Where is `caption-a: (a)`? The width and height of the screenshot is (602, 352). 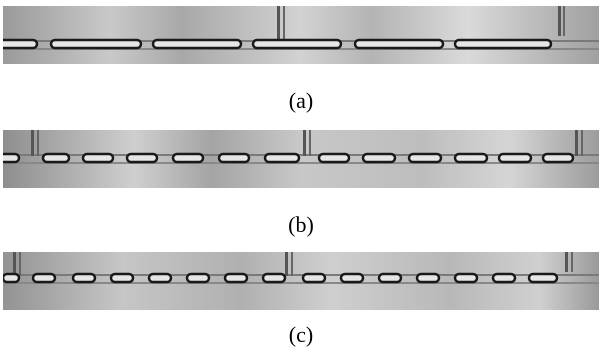 caption-a: (a) is located at coordinates (301, 100).